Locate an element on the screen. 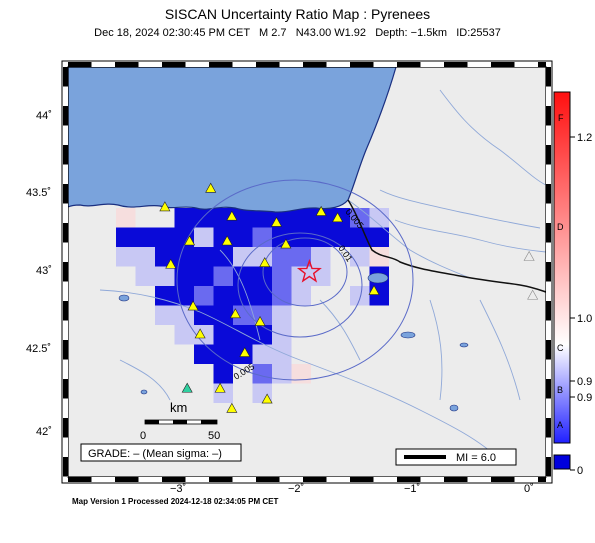  cb-letter-c: C is located at coordinates (560, 348).